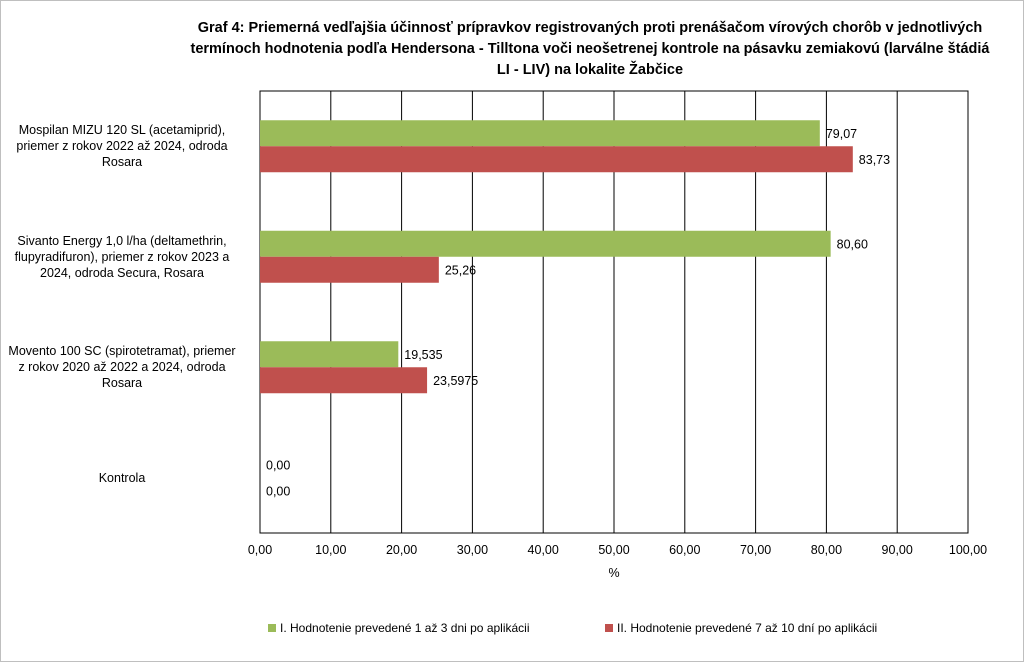 The image size is (1024, 662). I want to click on data-label: 25,26, so click(460, 270).